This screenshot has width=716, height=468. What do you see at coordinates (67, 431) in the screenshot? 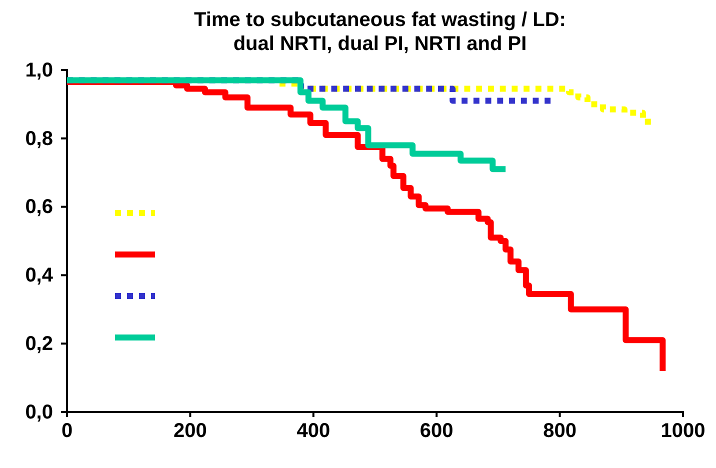
I see `x-tick-label: 0` at bounding box center [67, 431].